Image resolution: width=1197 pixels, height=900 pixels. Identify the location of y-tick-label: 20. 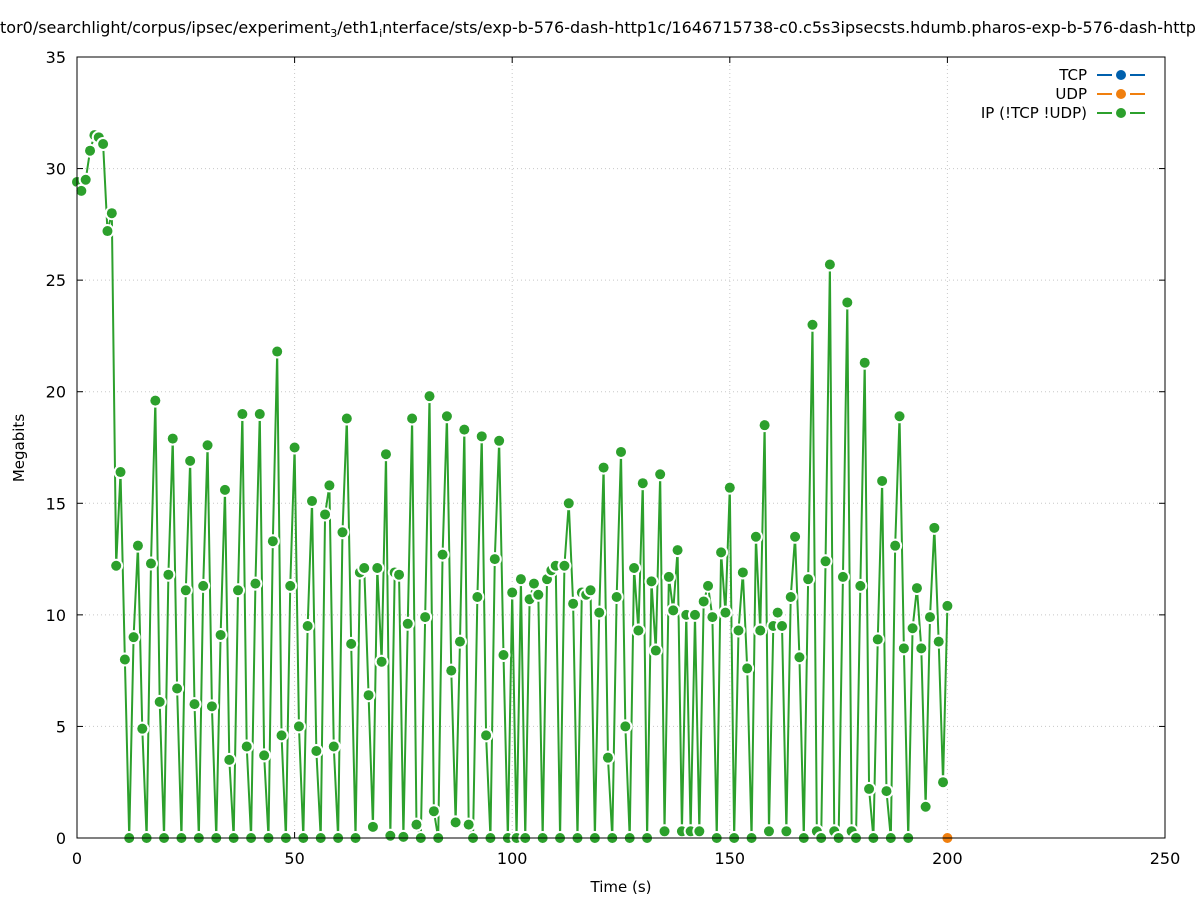
(56, 392).